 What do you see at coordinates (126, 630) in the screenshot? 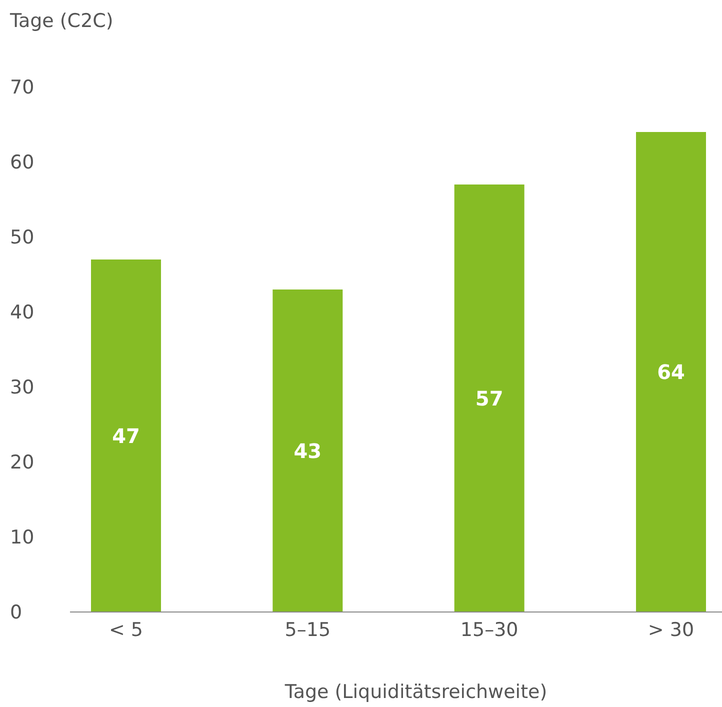
I see `x-tick-label: < 5` at bounding box center [126, 630].